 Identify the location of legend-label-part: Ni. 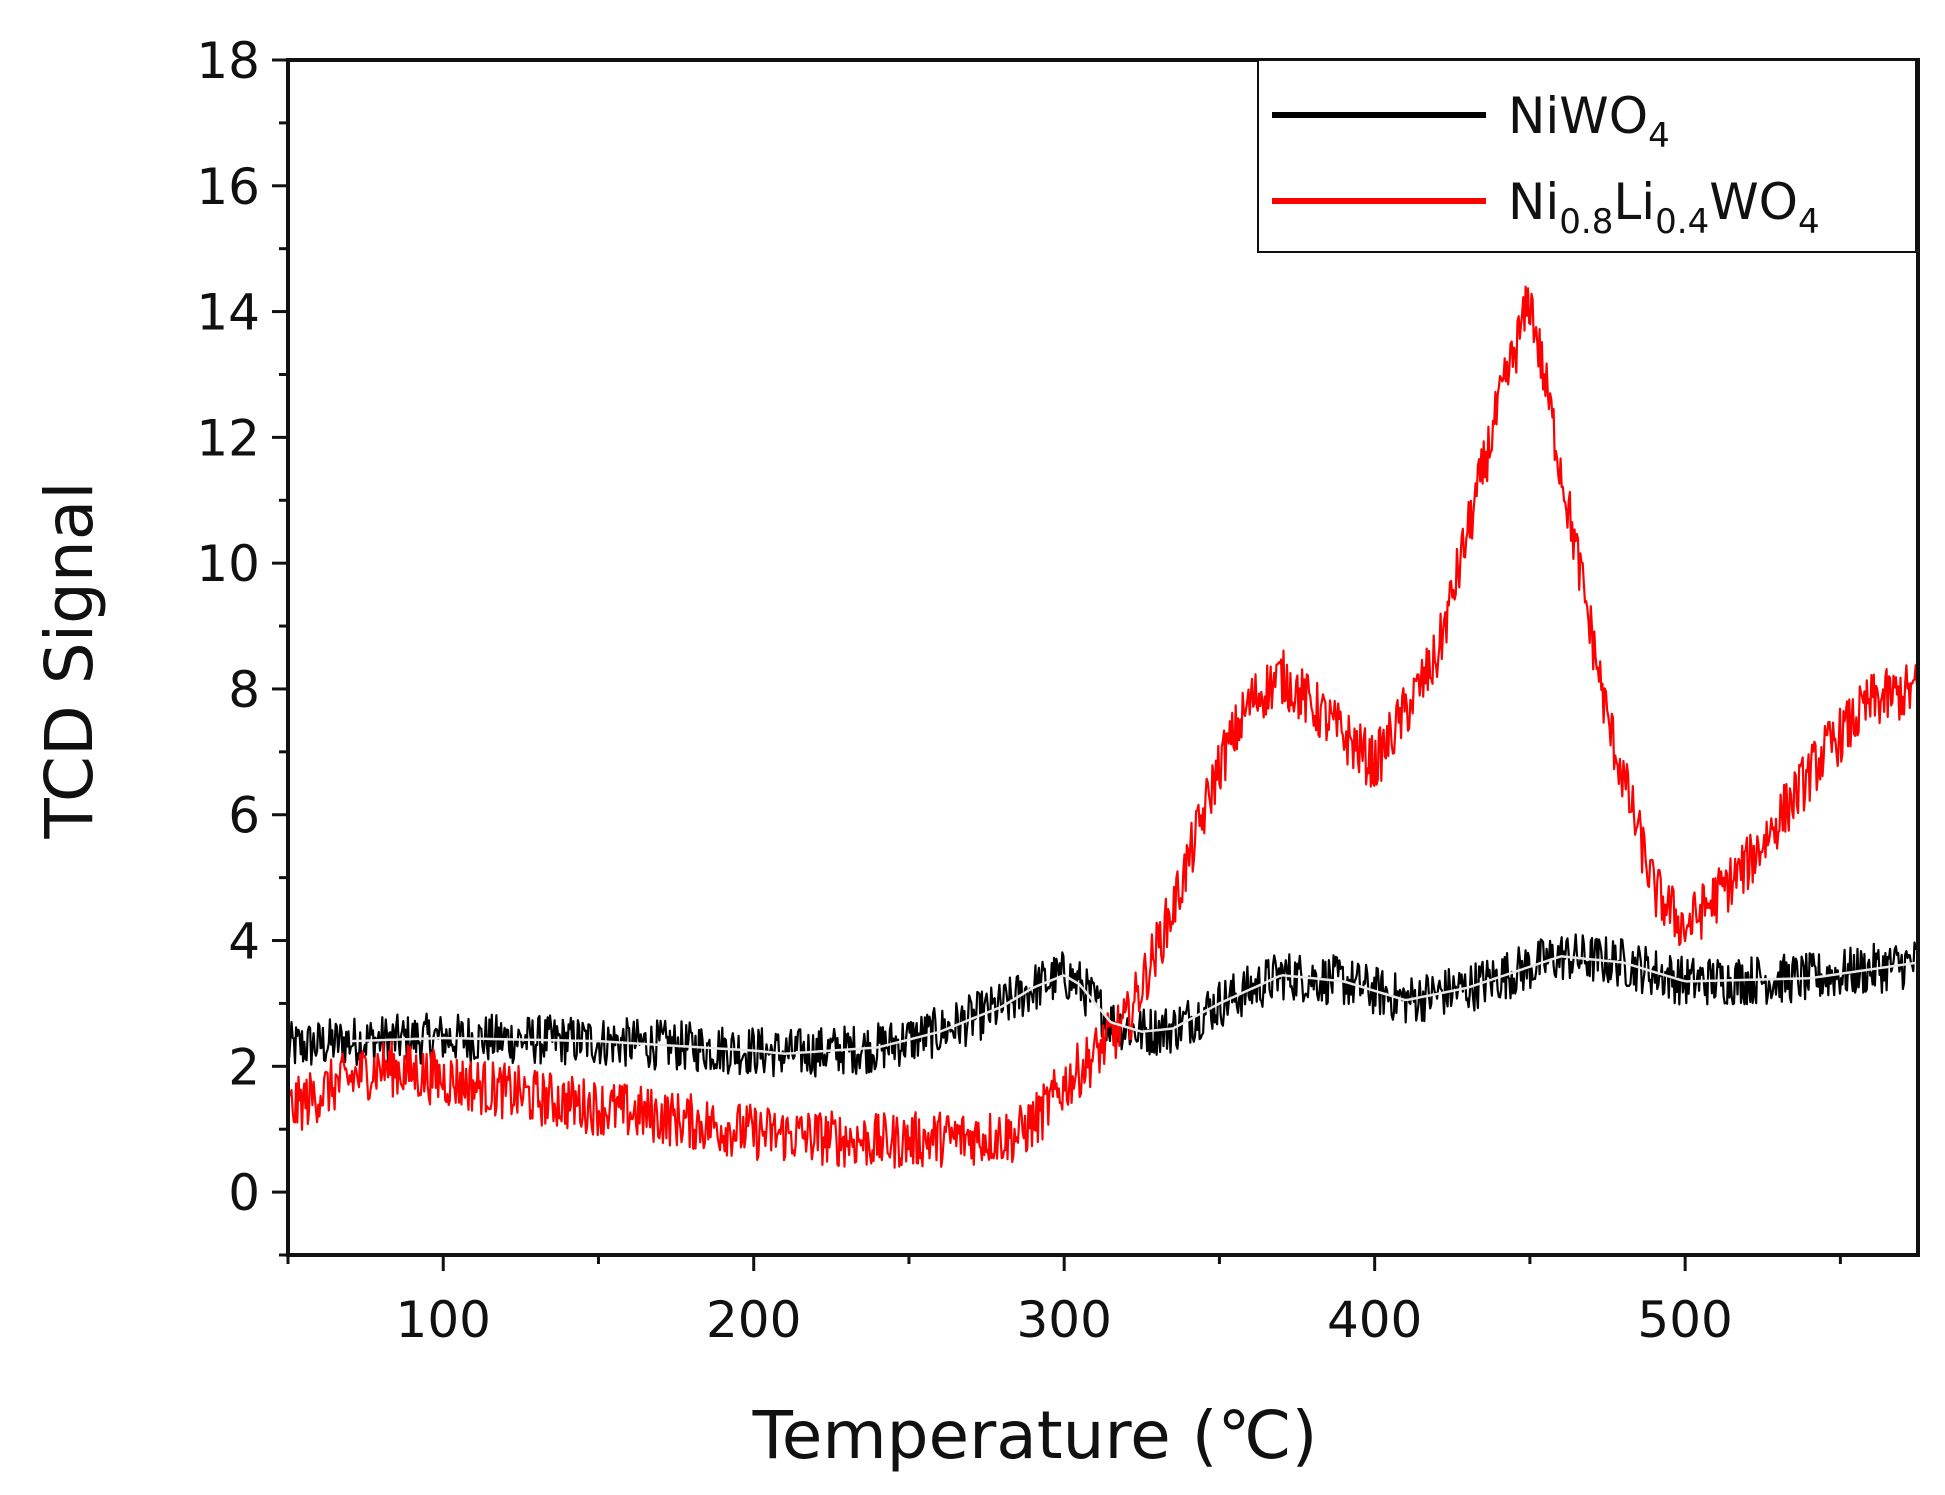
(1533, 202).